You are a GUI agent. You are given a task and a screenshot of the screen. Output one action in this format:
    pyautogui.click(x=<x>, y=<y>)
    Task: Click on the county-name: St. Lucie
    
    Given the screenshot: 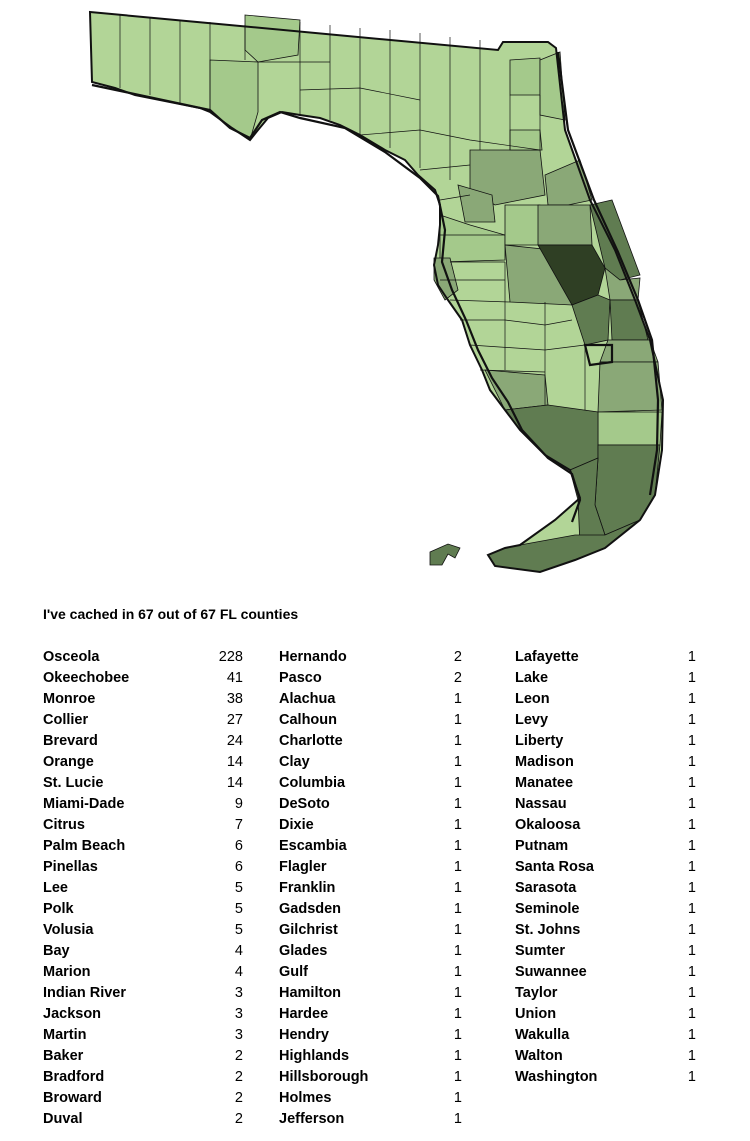 What is the action you would take?
    pyautogui.click(x=73, y=783)
    